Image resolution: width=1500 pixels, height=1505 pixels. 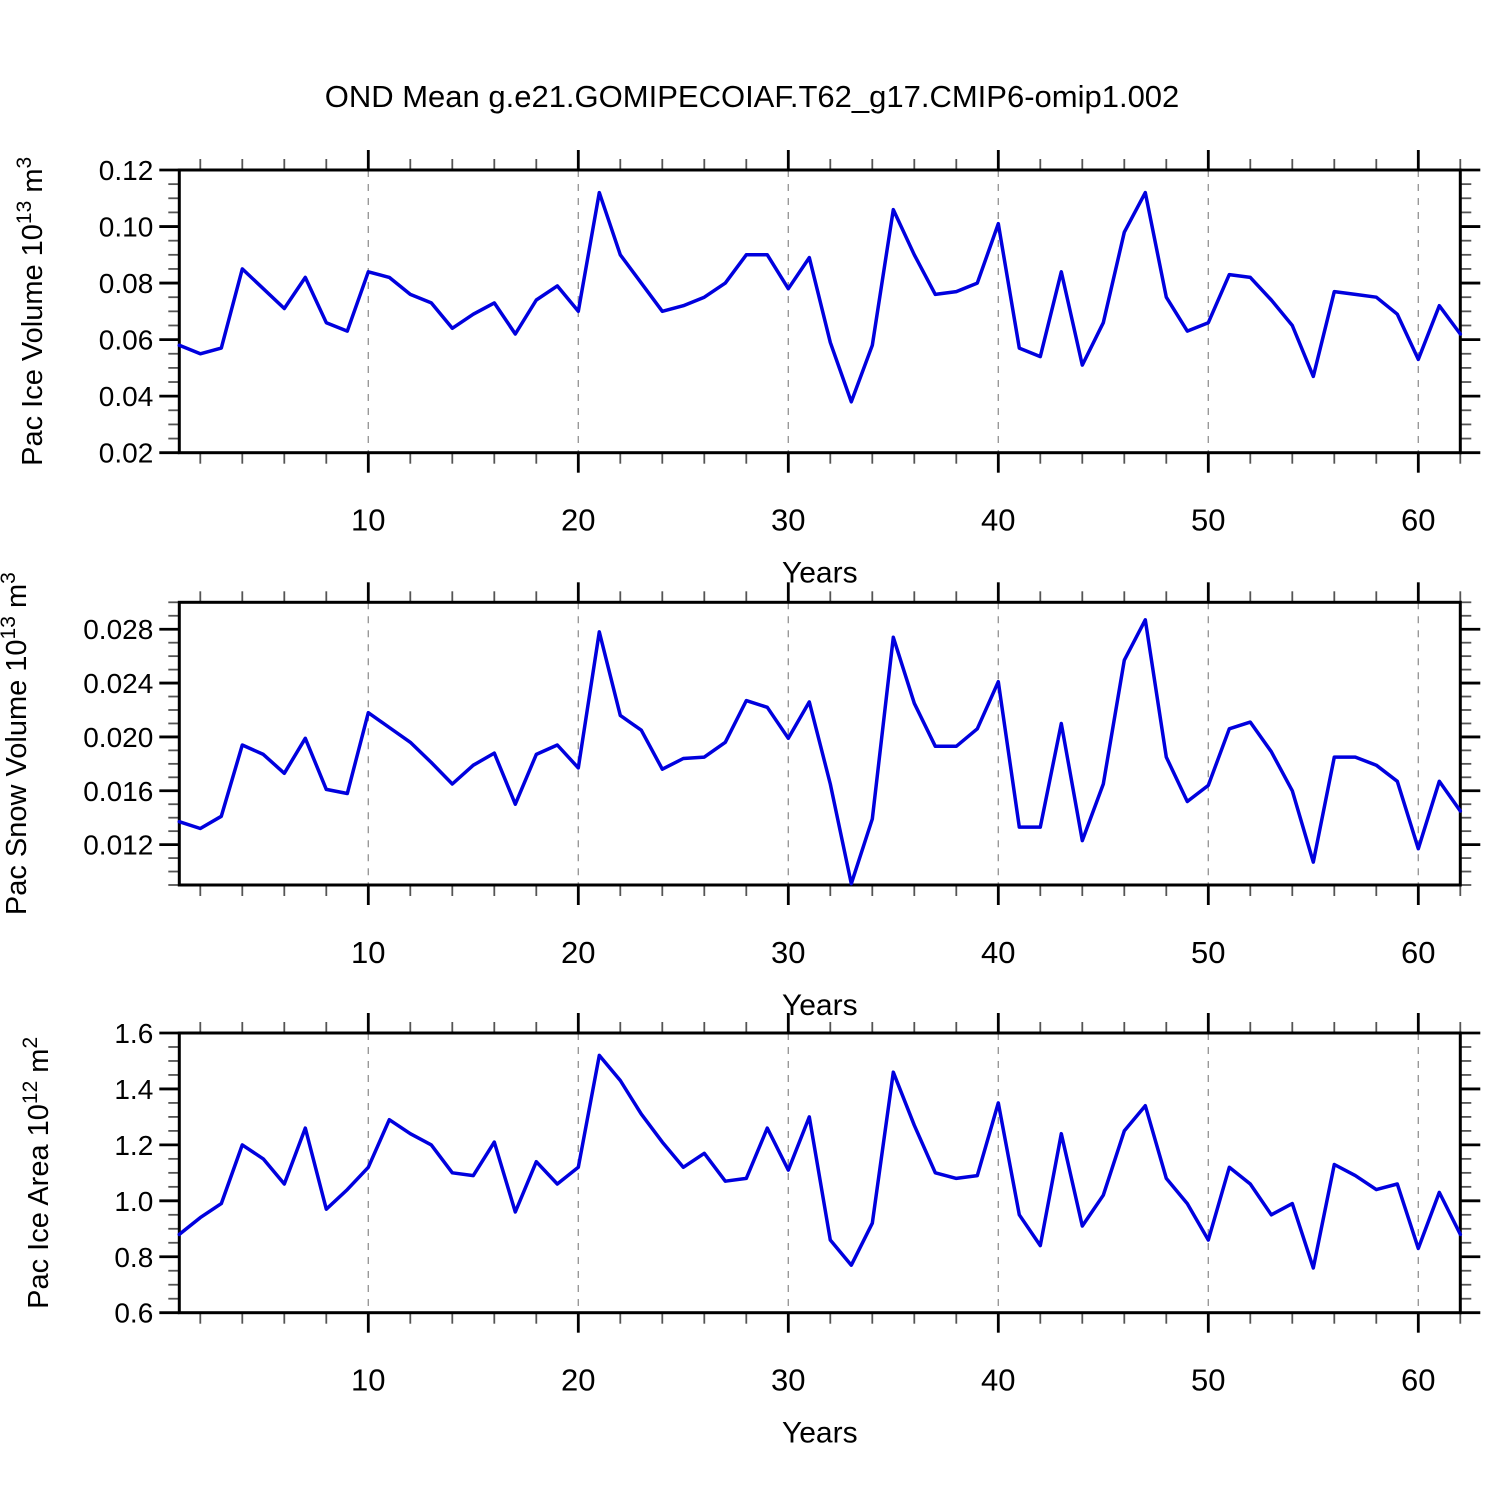 I want to click on y-tick-label: 0.08, so click(x=126, y=283).